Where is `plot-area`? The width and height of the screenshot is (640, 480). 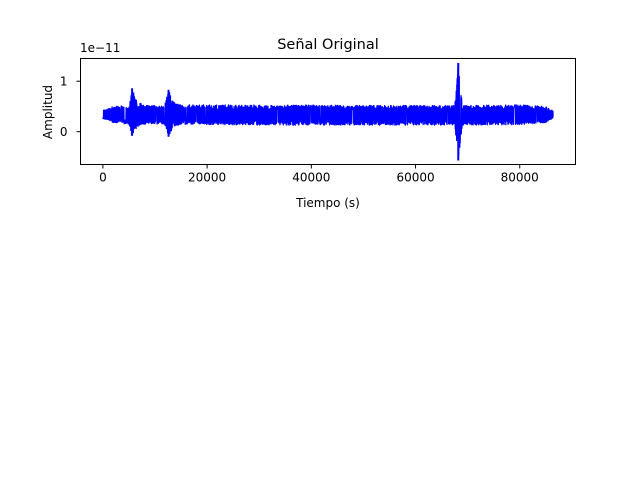 plot-area is located at coordinates (328, 112).